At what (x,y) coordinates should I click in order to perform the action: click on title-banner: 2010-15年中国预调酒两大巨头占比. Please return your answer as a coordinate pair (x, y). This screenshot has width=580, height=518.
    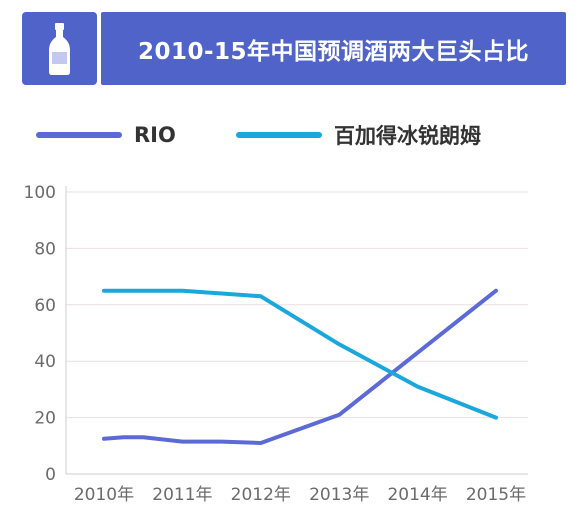
    Looking at the image, I should click on (333, 48).